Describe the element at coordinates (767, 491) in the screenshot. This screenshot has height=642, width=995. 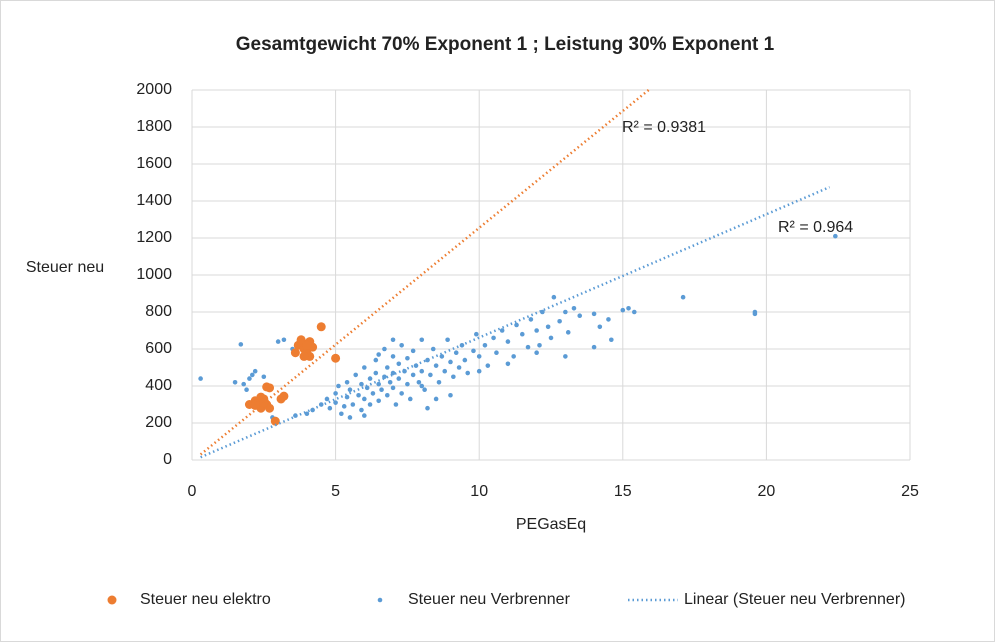
I see `x-tick-label: 20` at that location.